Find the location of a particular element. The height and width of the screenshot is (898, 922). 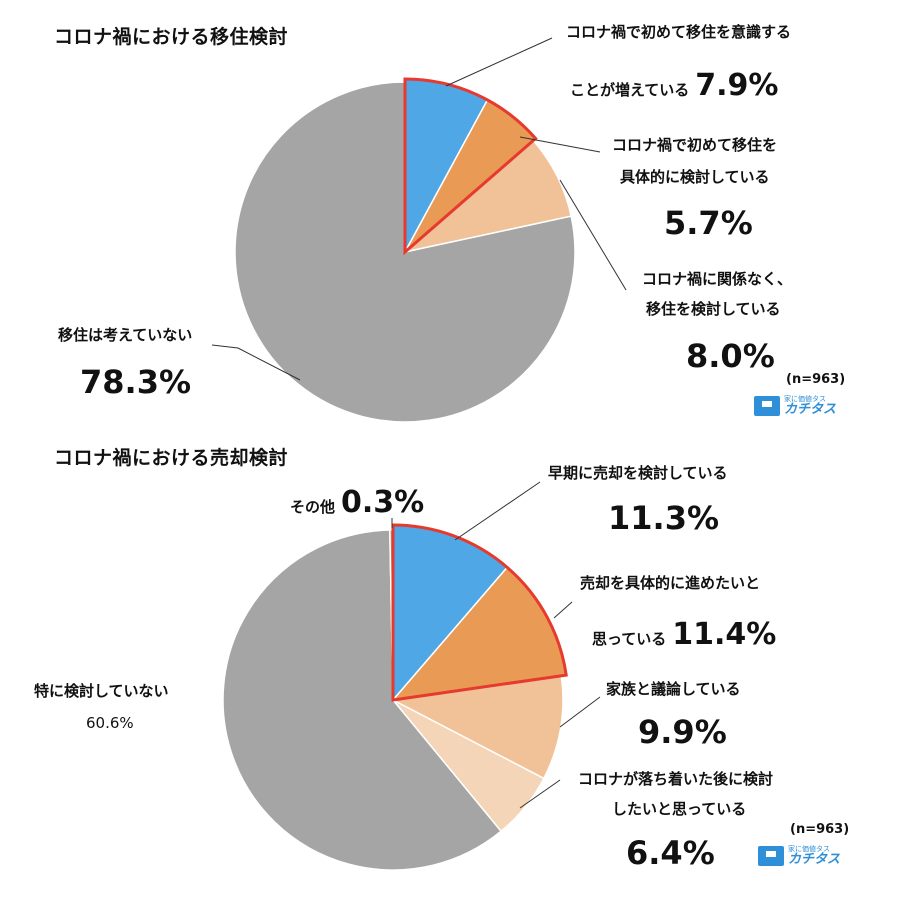

chart-2-value-3: 9.9% is located at coordinates (682, 732).